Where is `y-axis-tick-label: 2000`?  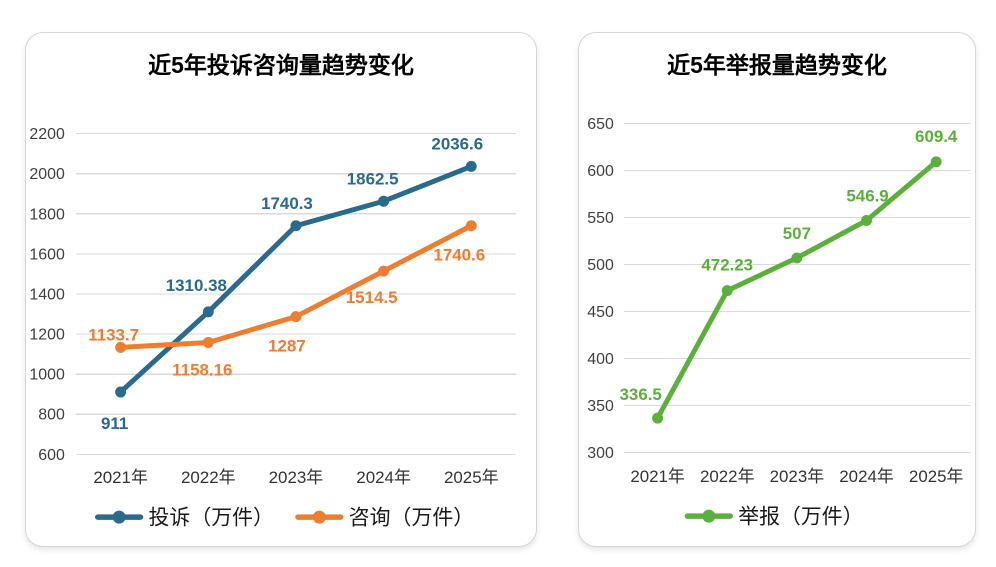
y-axis-tick-label: 2000 is located at coordinates (47, 174).